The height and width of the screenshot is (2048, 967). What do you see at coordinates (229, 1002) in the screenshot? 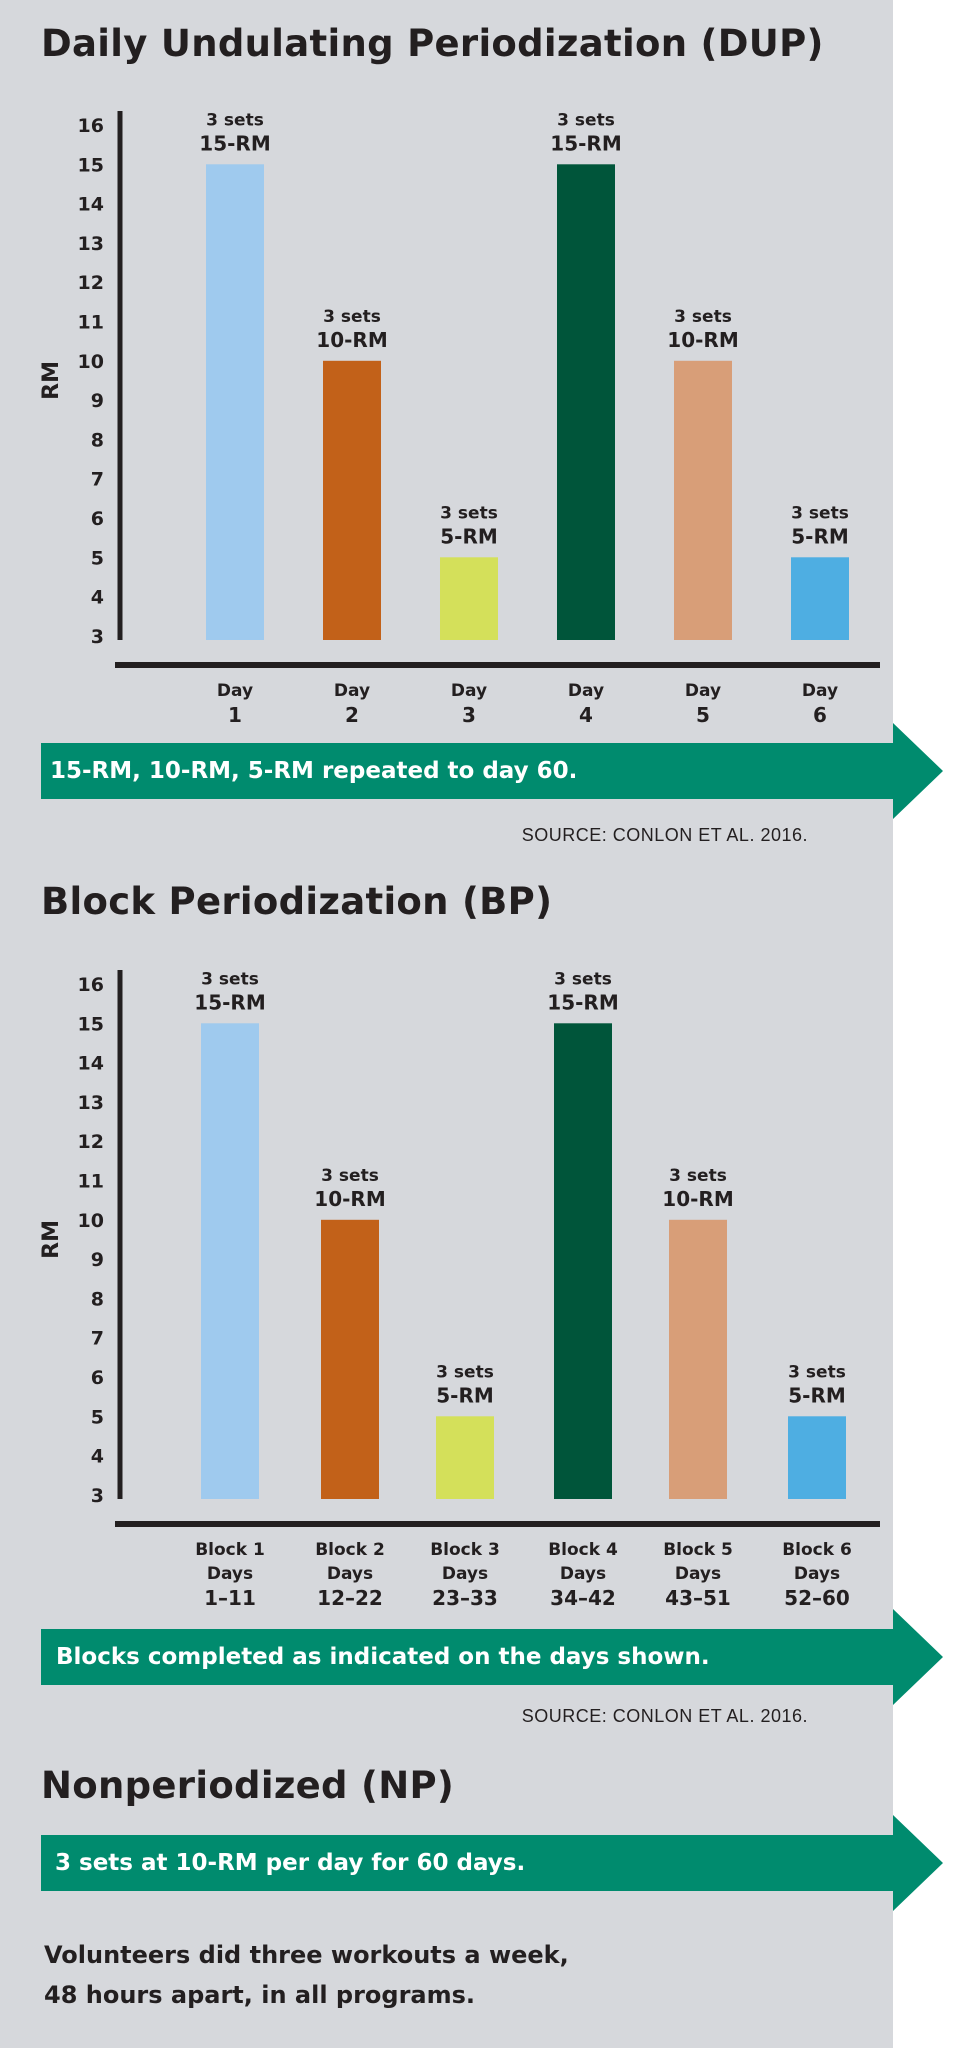
I see `bp-bar-label-rm: 15-RM` at bounding box center [229, 1002].